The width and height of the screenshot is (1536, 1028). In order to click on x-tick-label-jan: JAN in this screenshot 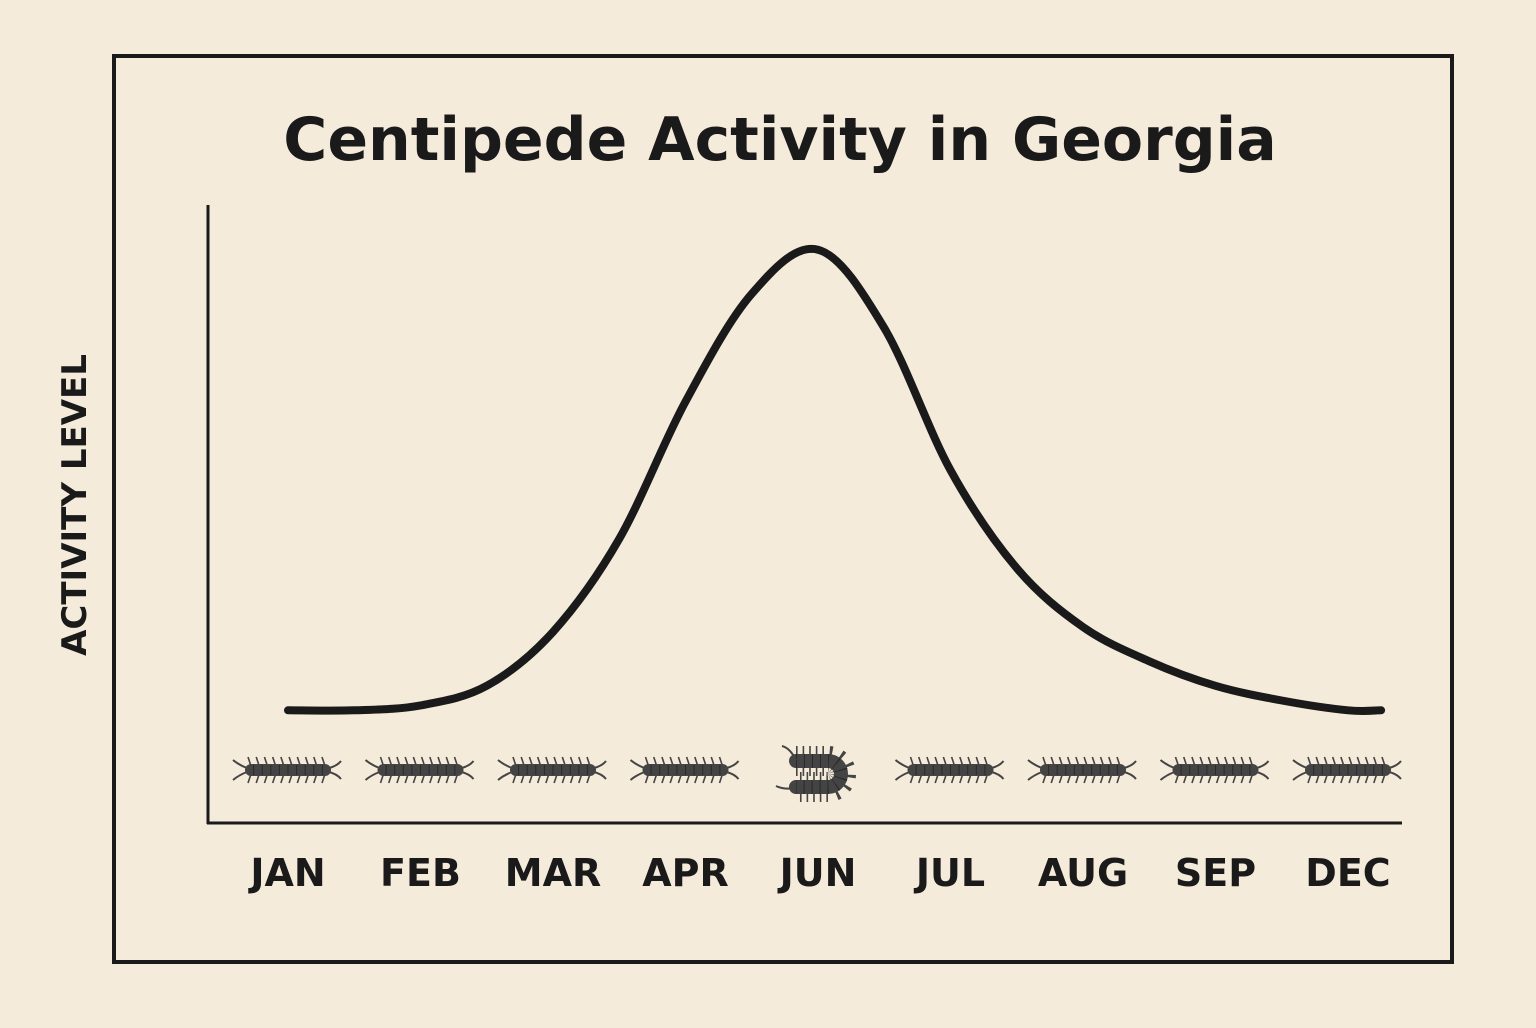, I will do `click(286, 873)`.